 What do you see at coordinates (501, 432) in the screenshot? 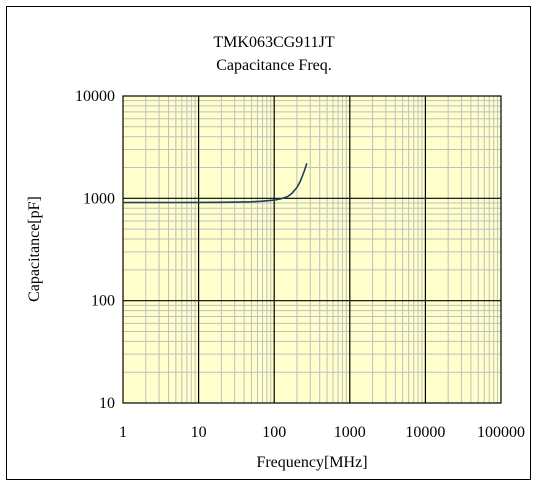
I see `x-tick-label: 100000` at bounding box center [501, 432].